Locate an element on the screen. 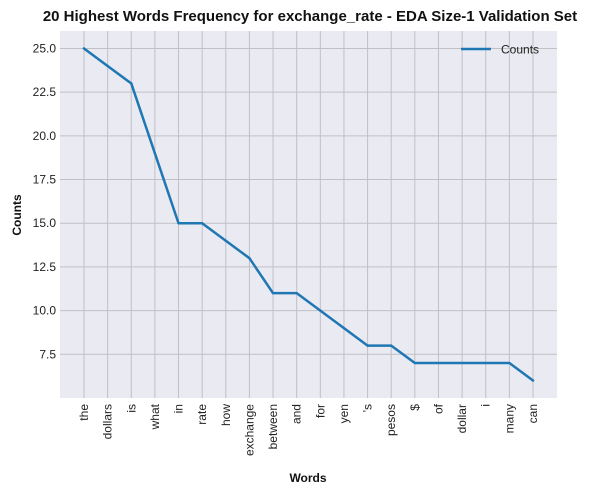  legend: Counts is located at coordinates (500, 50).